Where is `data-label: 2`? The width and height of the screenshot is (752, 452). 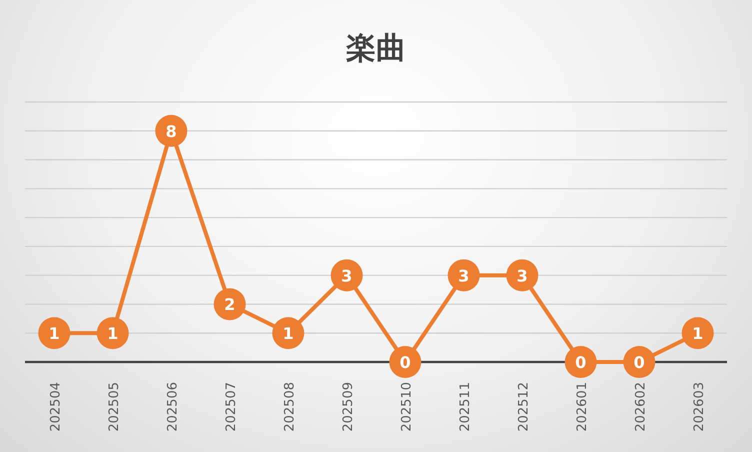 data-label: 2 is located at coordinates (230, 304).